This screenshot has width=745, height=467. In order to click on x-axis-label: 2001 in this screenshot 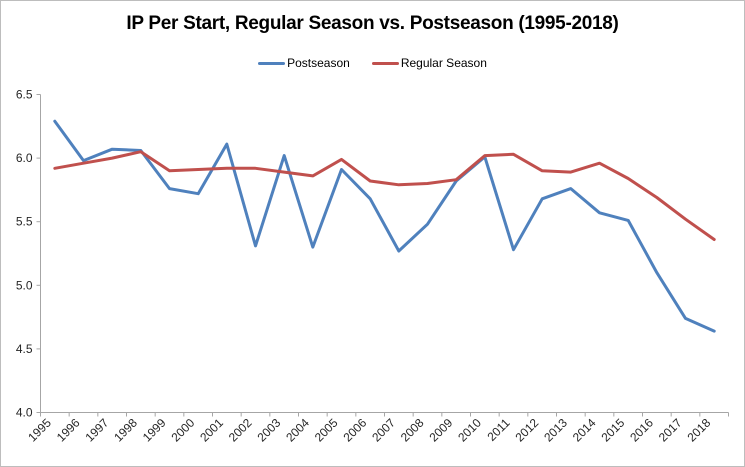, I will do `click(211, 429)`.